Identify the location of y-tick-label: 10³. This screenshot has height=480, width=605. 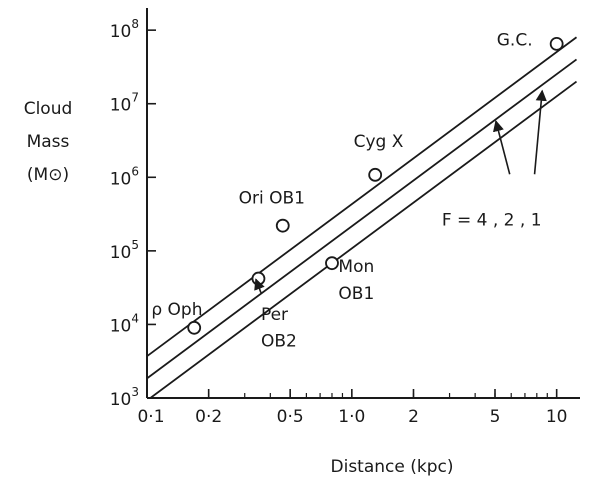
(124, 397).